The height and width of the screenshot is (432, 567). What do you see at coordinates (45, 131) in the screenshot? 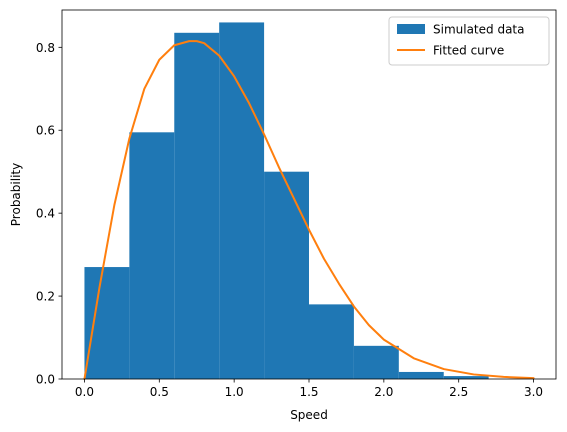
I see `y-tick-label: 0.6` at bounding box center [45, 131].